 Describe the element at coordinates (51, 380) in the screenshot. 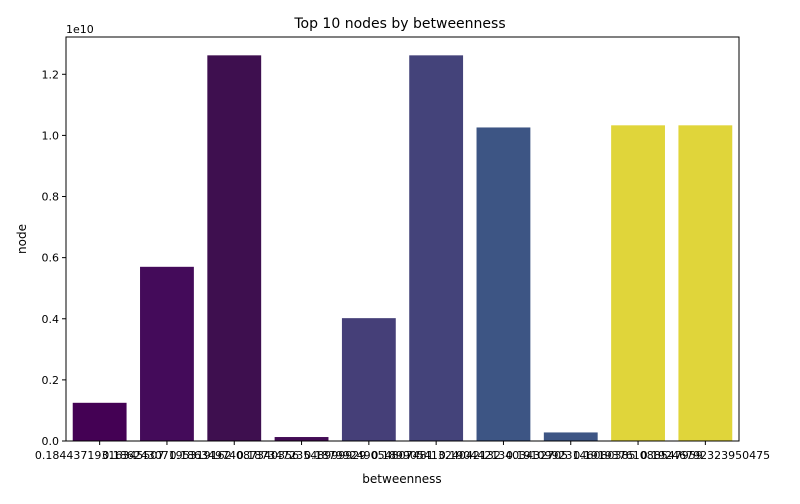

I see `y-tick-label: 0.2` at that location.